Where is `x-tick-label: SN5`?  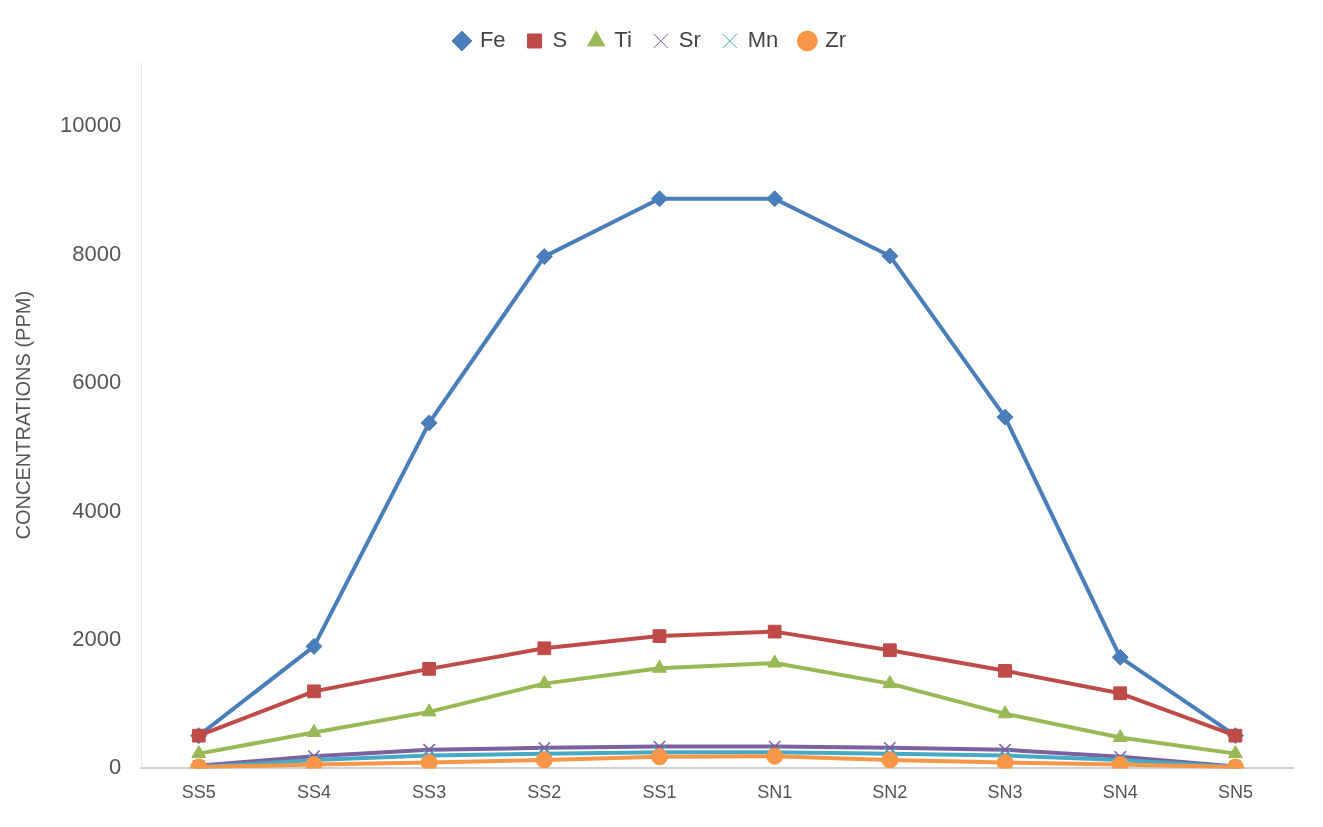
x-tick-label: SN5 is located at coordinates (1235, 792).